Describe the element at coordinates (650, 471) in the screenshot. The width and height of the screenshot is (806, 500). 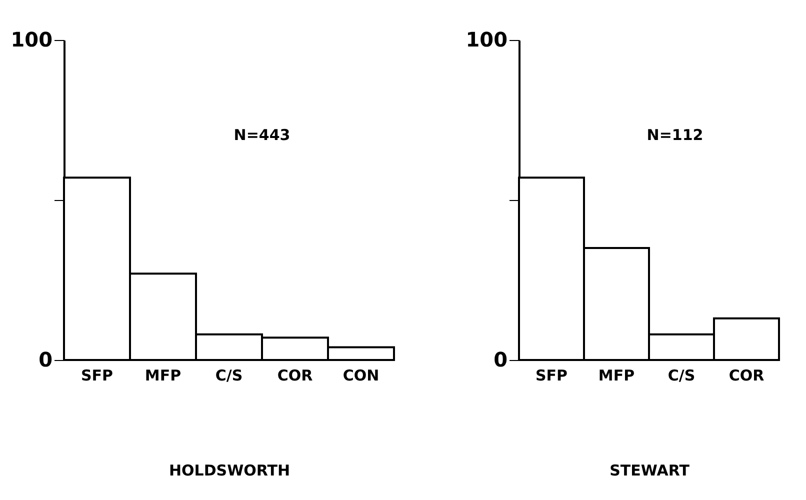
I see `x-axis-title: STEWART` at that location.